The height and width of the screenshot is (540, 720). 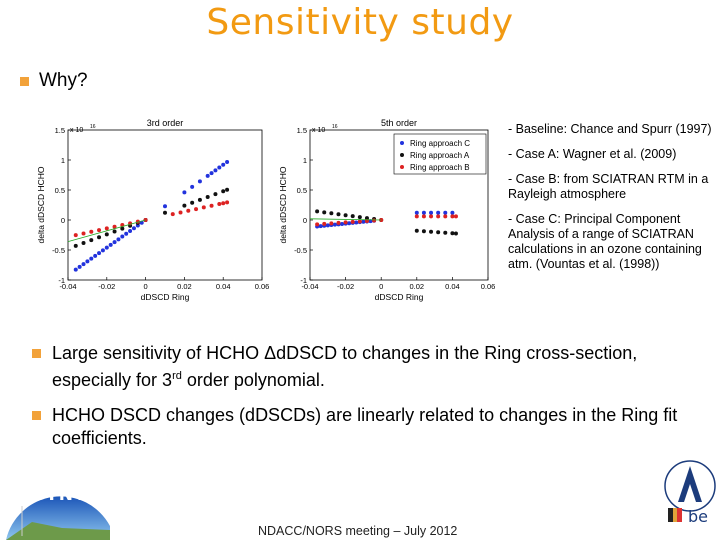 I want to click on x-tick-label: 0.04, so click(x=223, y=286).